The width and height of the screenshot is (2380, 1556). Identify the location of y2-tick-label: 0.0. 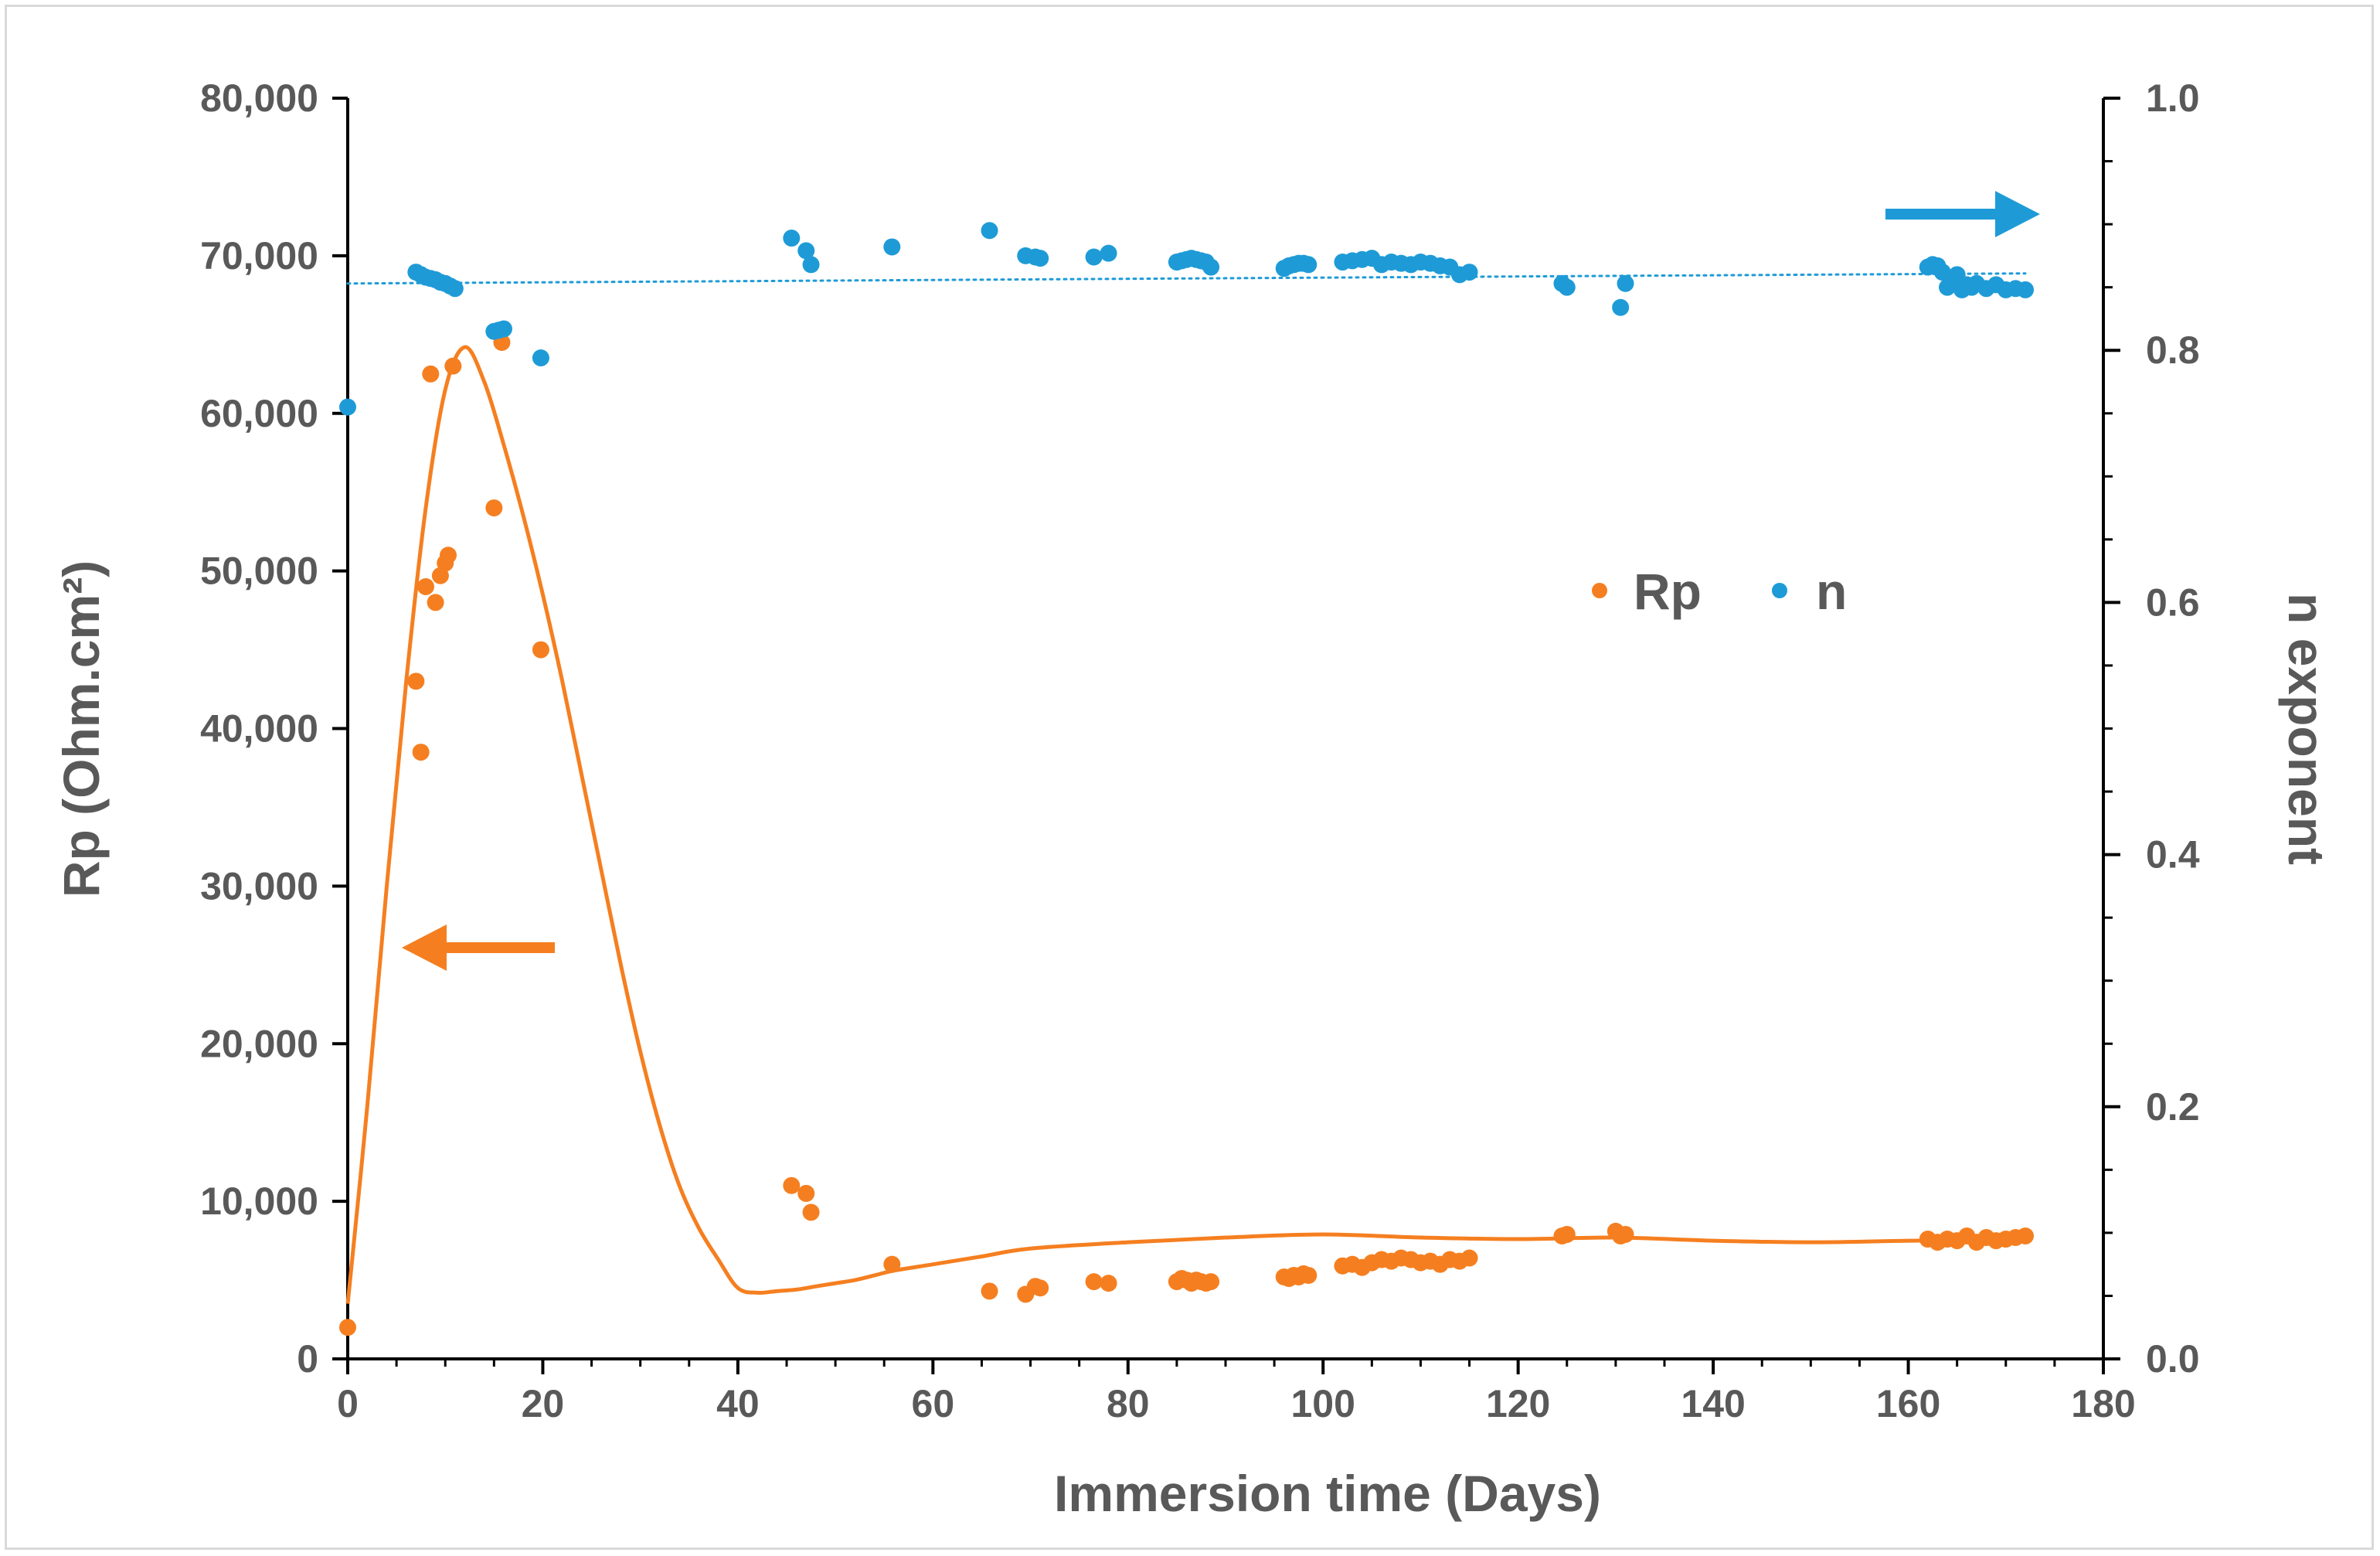
(2173, 1359).